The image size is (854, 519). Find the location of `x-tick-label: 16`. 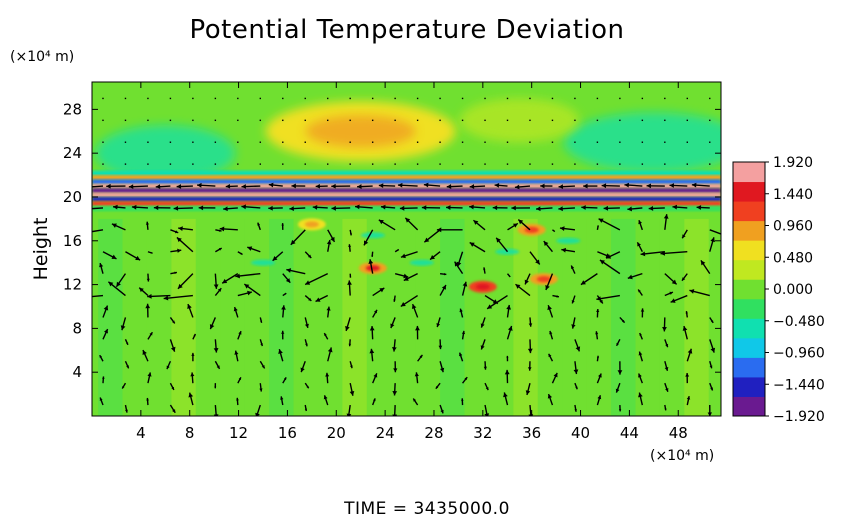

x-tick-label: 16 is located at coordinates (287, 433).